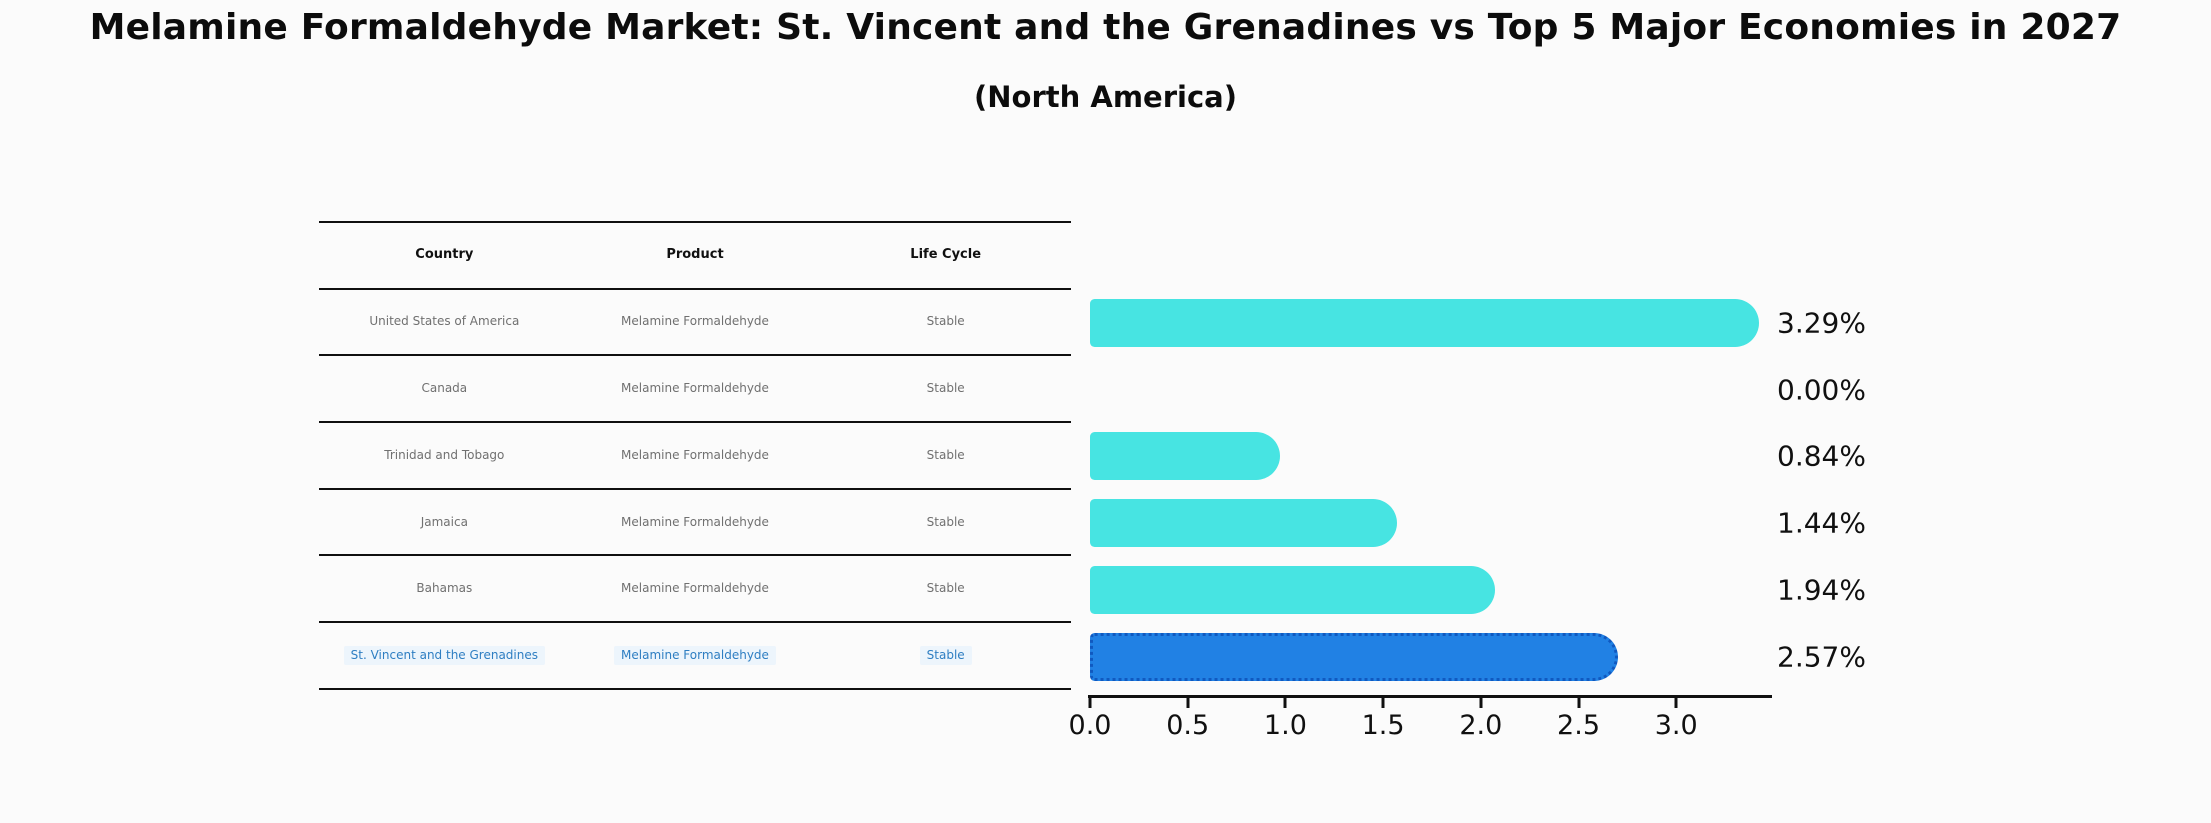 The image size is (2211, 823). I want to click on x-axis-tick-label: 1.5, so click(1383, 725).